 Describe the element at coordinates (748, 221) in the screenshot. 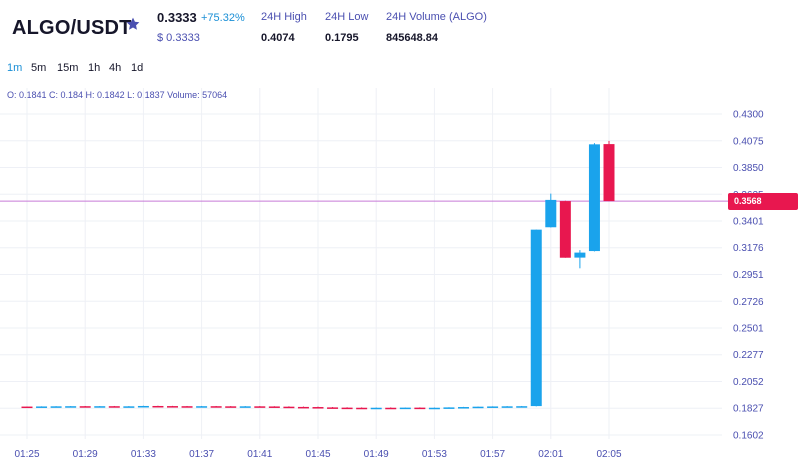

I see `price-tick-label: 0.3401` at that location.